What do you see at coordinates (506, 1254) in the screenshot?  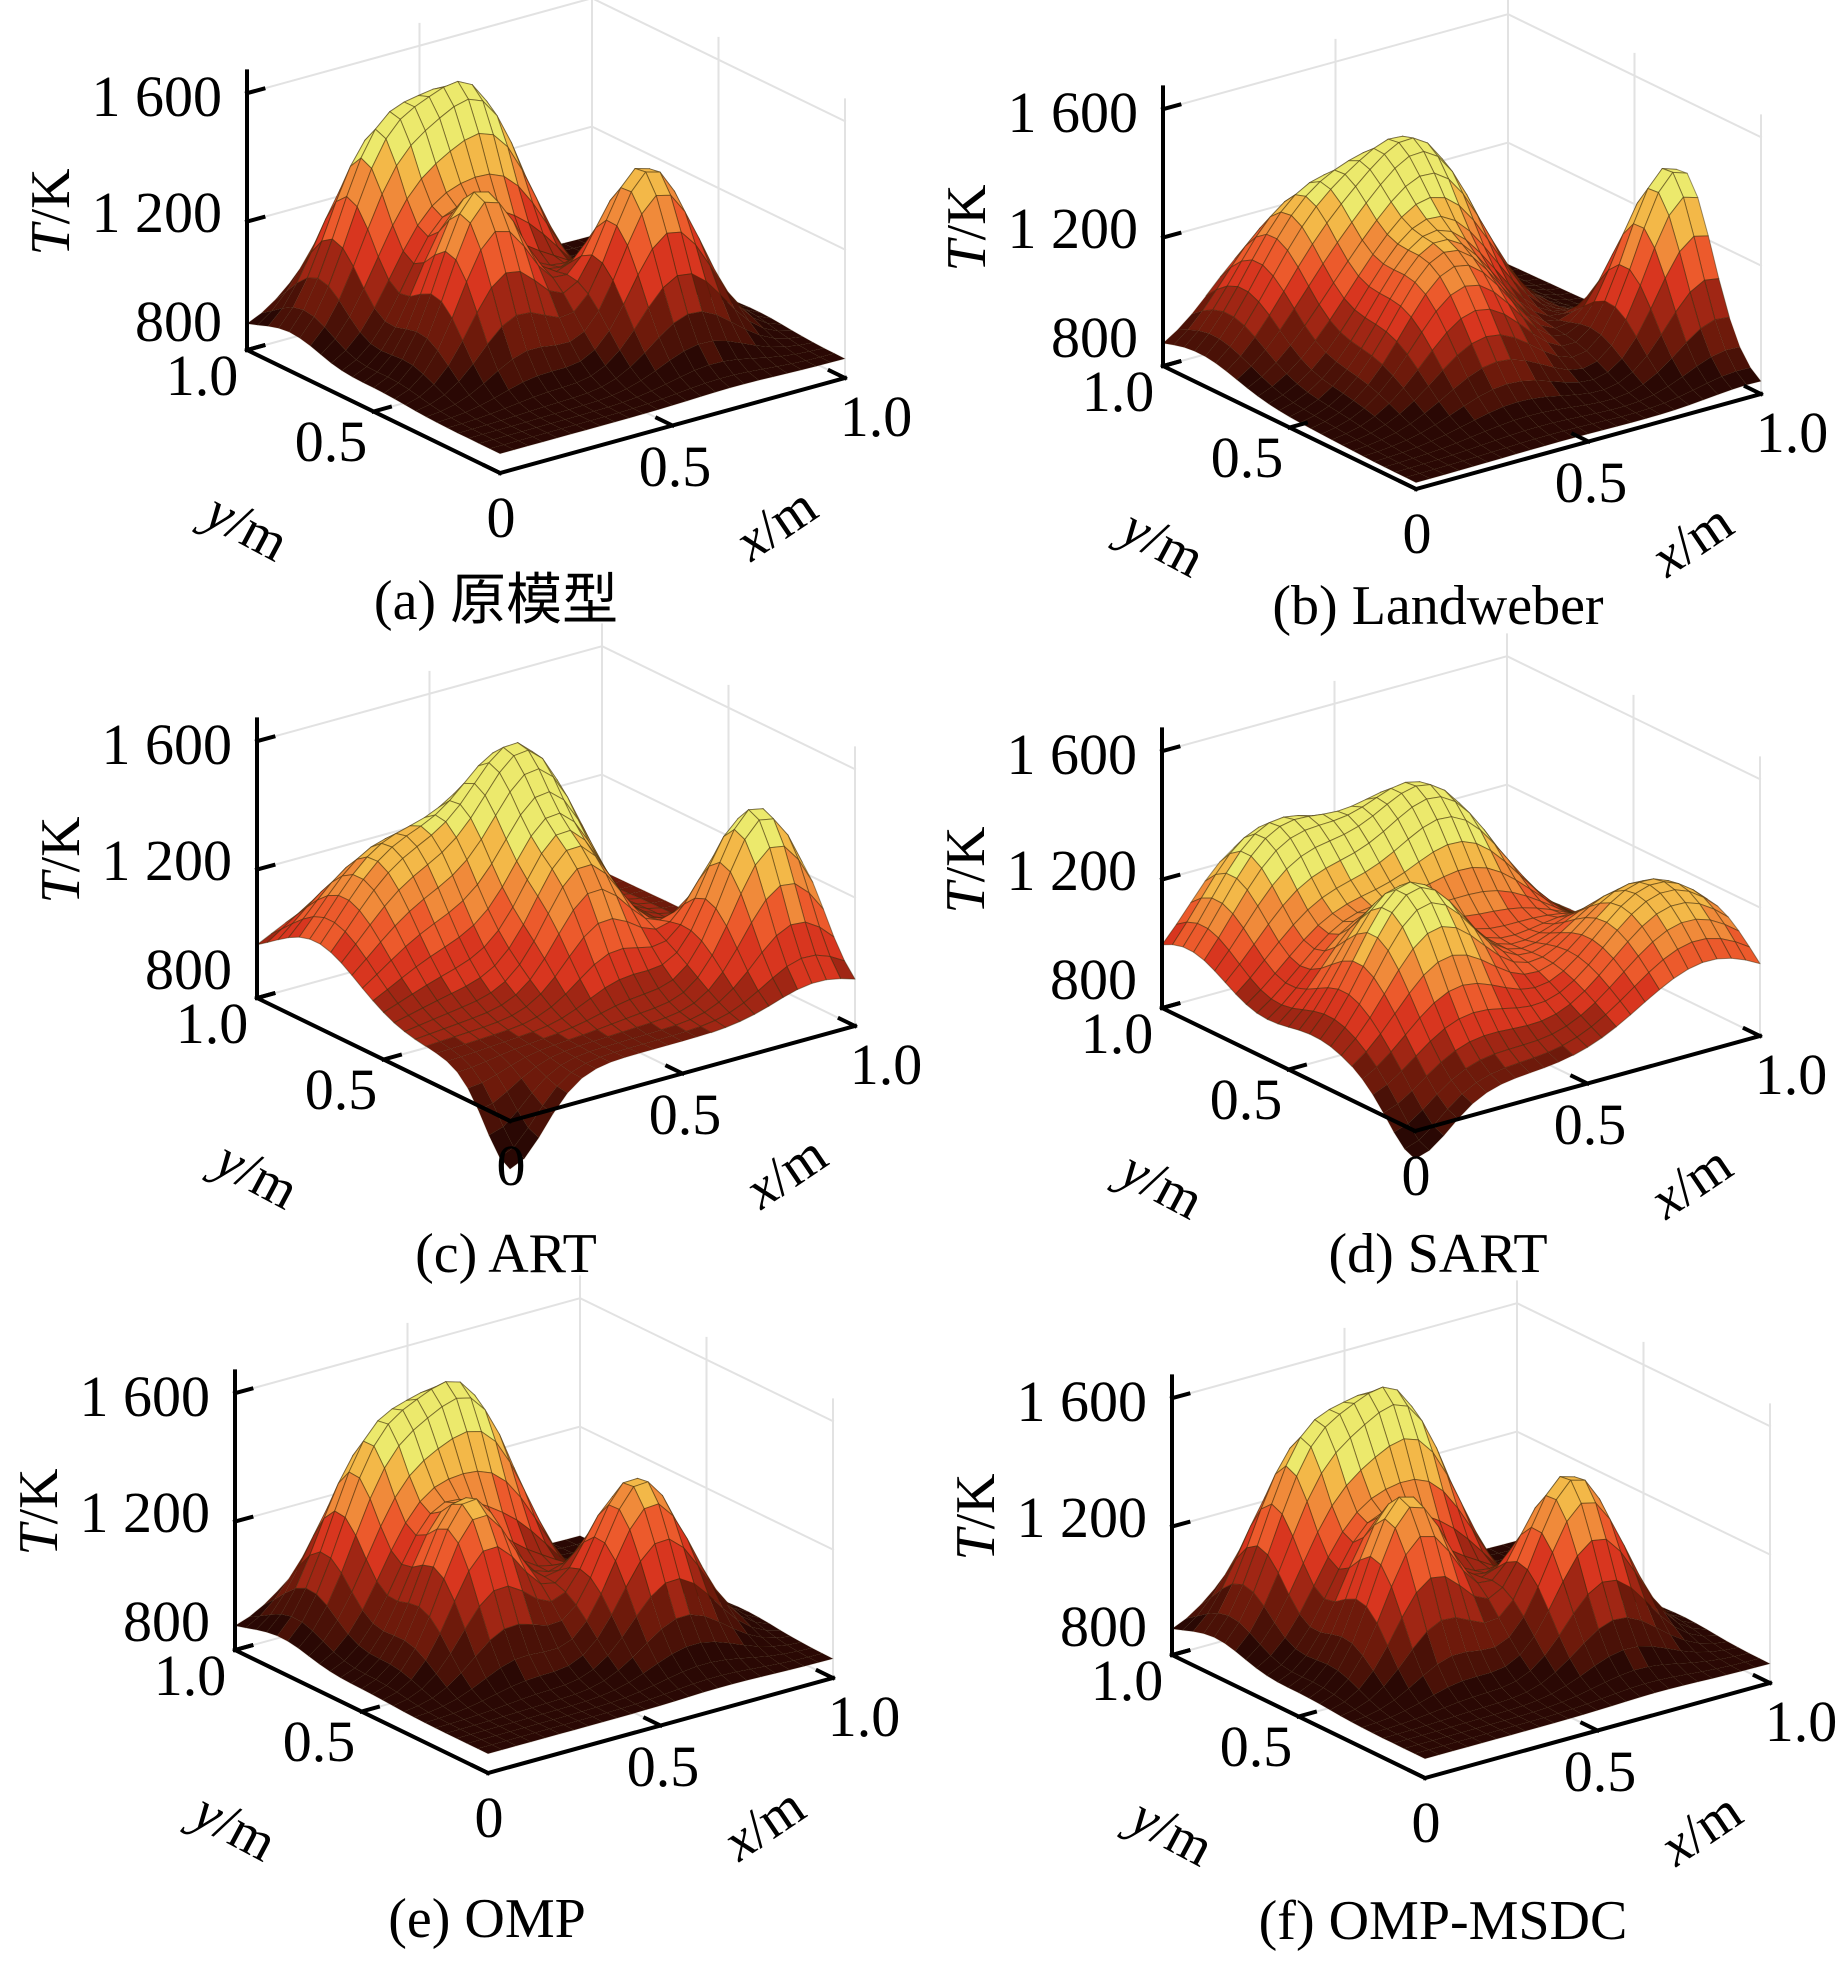 I see `panel-caption: (c) ART` at bounding box center [506, 1254].